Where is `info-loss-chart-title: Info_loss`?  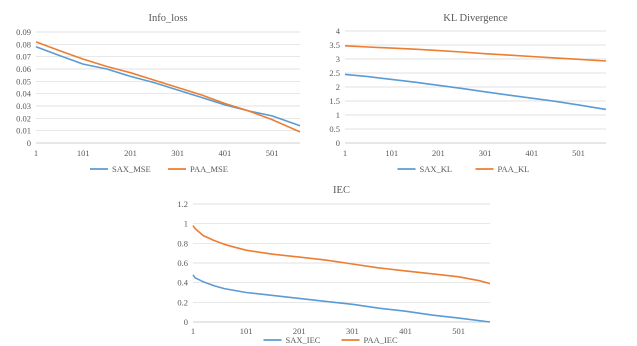
info-loss-chart-title: Info_loss is located at coordinates (167, 18).